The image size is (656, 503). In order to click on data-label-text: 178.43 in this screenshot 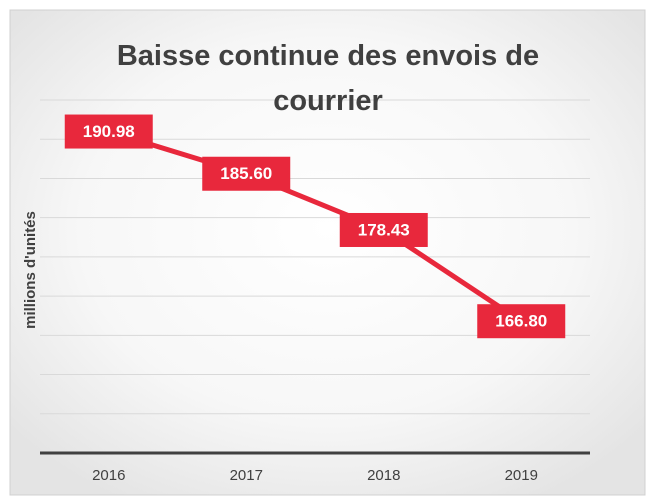, I will do `click(384, 229)`.